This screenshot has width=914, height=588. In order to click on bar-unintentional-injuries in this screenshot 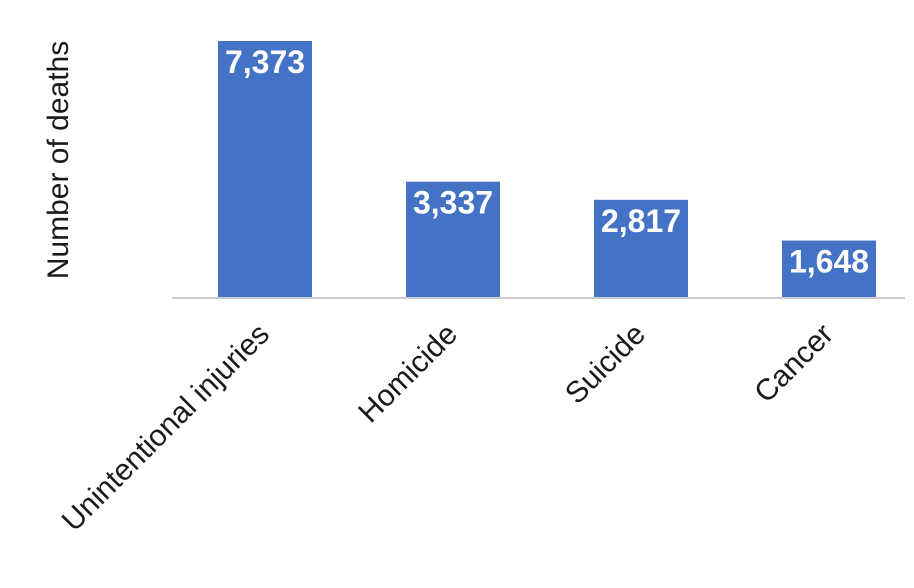, I will do `click(265, 169)`.